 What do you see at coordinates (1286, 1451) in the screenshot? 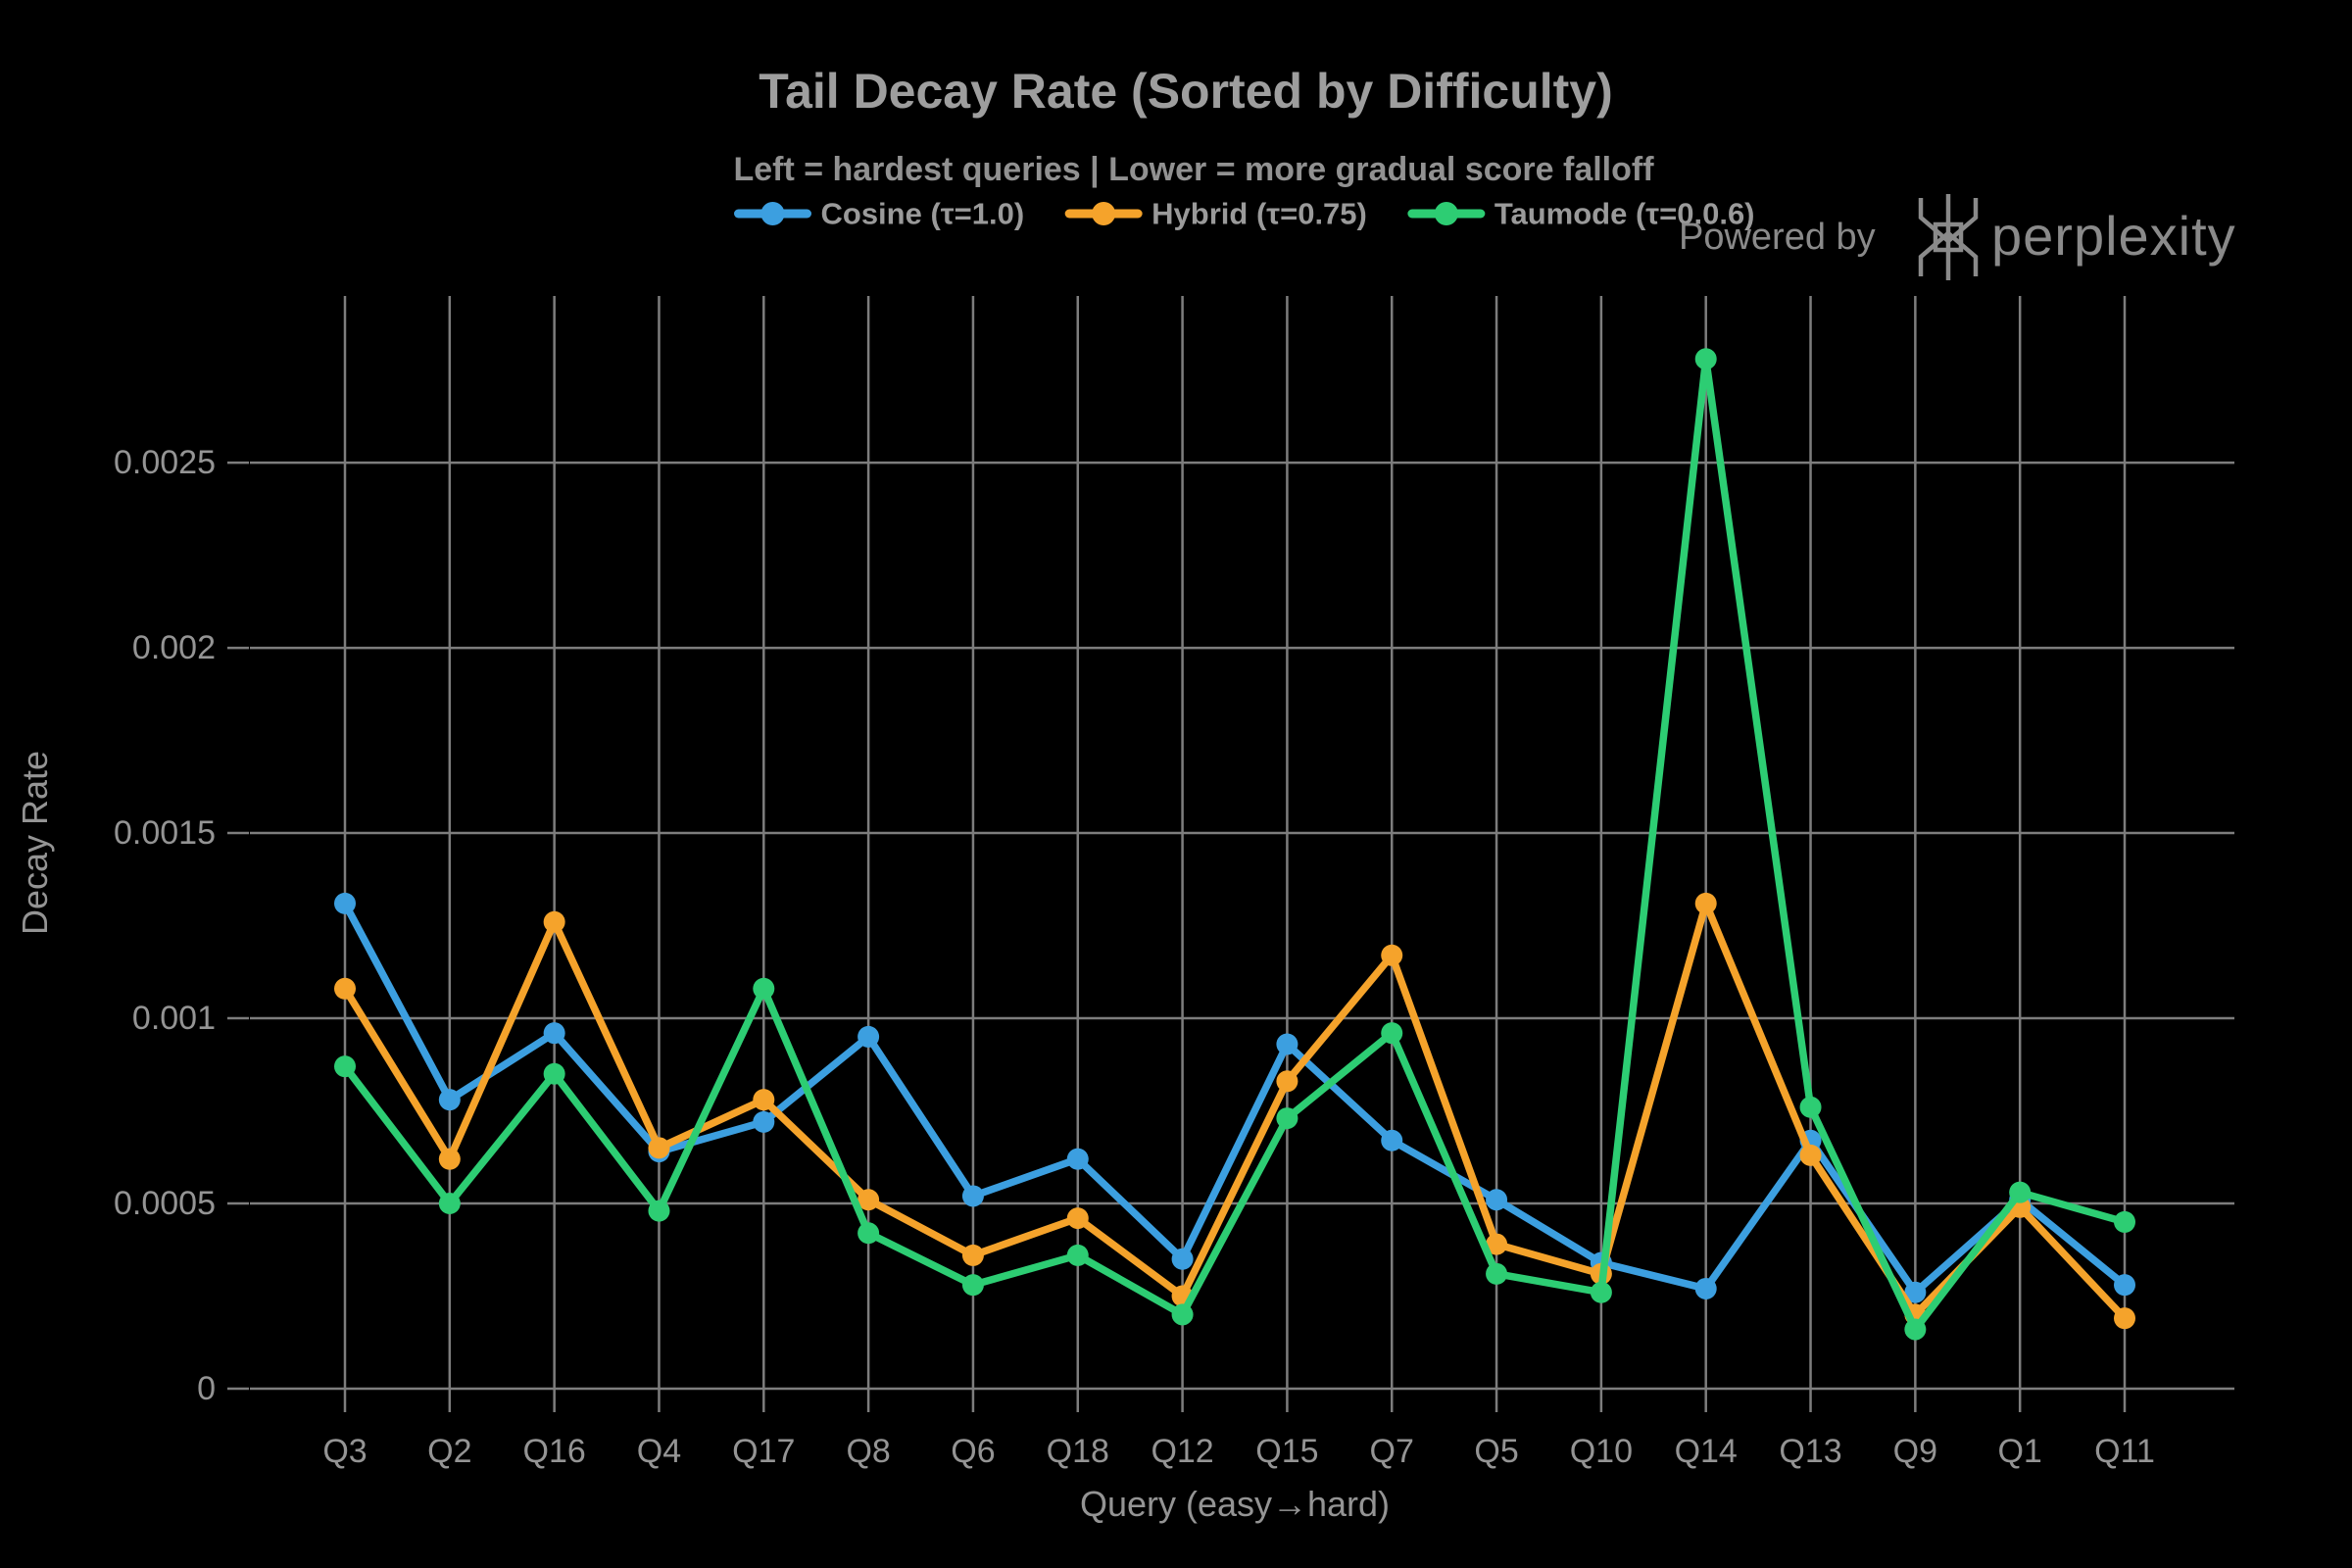
I see `x-tick-label: Q15` at bounding box center [1286, 1451].